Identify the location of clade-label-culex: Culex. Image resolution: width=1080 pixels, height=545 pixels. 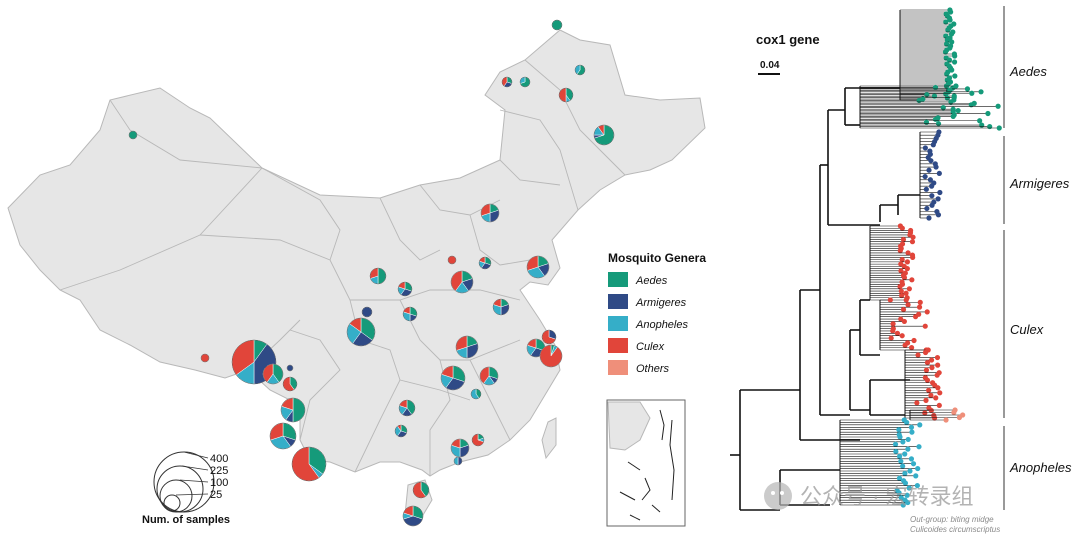
(1027, 329).